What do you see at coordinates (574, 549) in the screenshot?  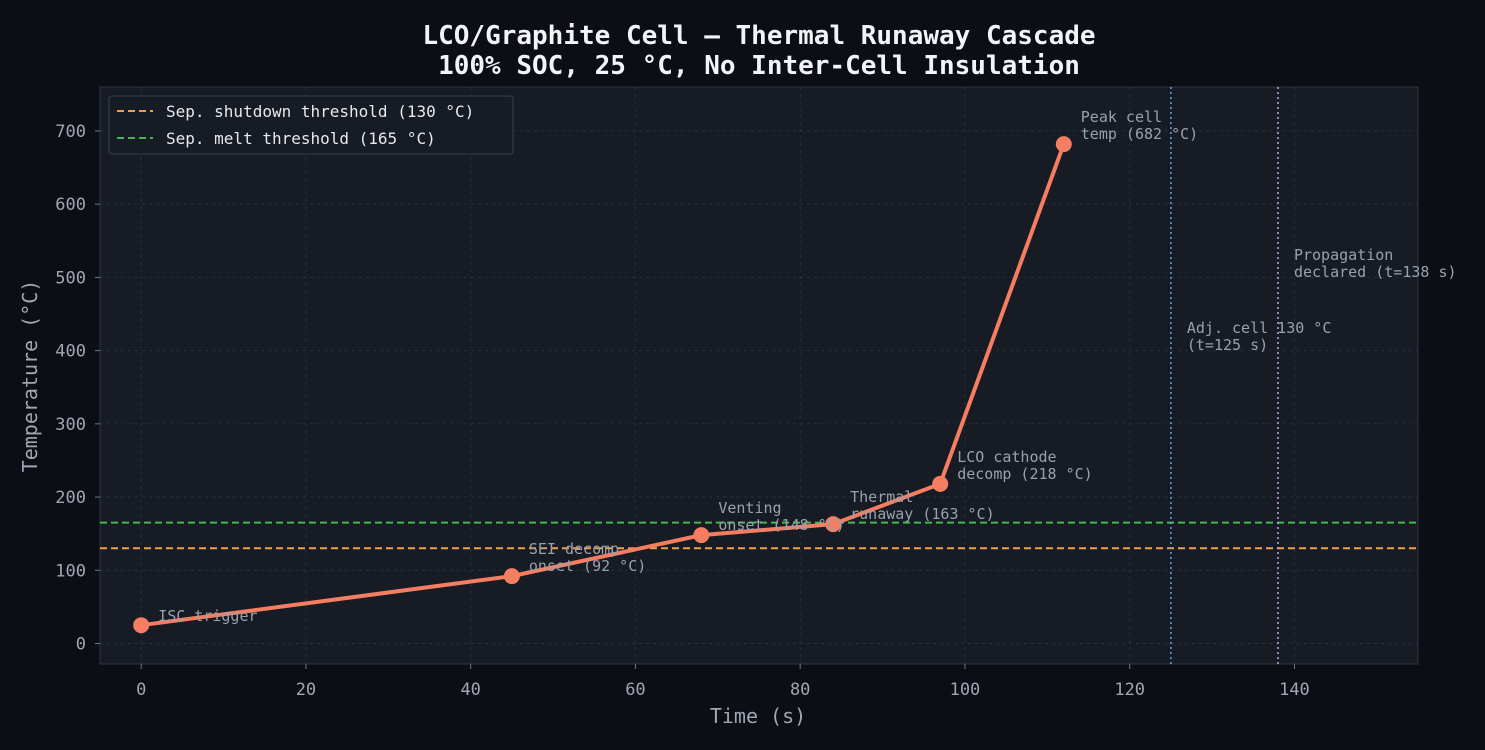 I see `point-annotation-line: SEI decomp` at bounding box center [574, 549].